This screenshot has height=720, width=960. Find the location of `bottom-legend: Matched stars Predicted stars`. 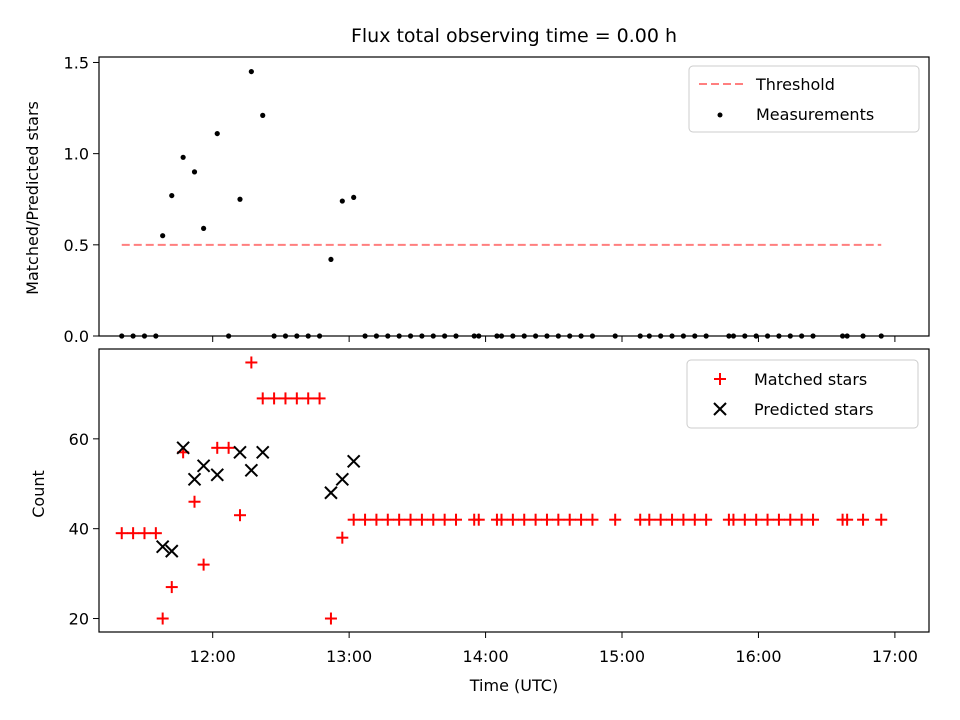

bottom-legend: Matched stars Predicted stars is located at coordinates (802, 394).